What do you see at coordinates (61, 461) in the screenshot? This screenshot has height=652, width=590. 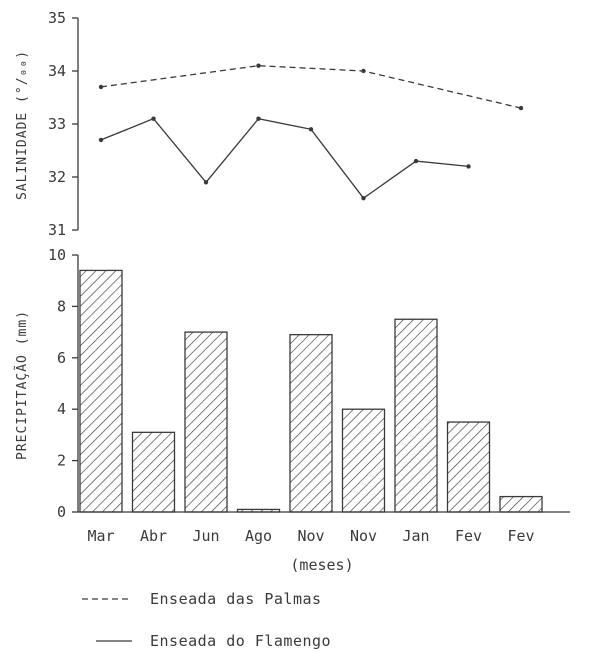 I see `precipitation-tick-label: 2` at bounding box center [61, 461].